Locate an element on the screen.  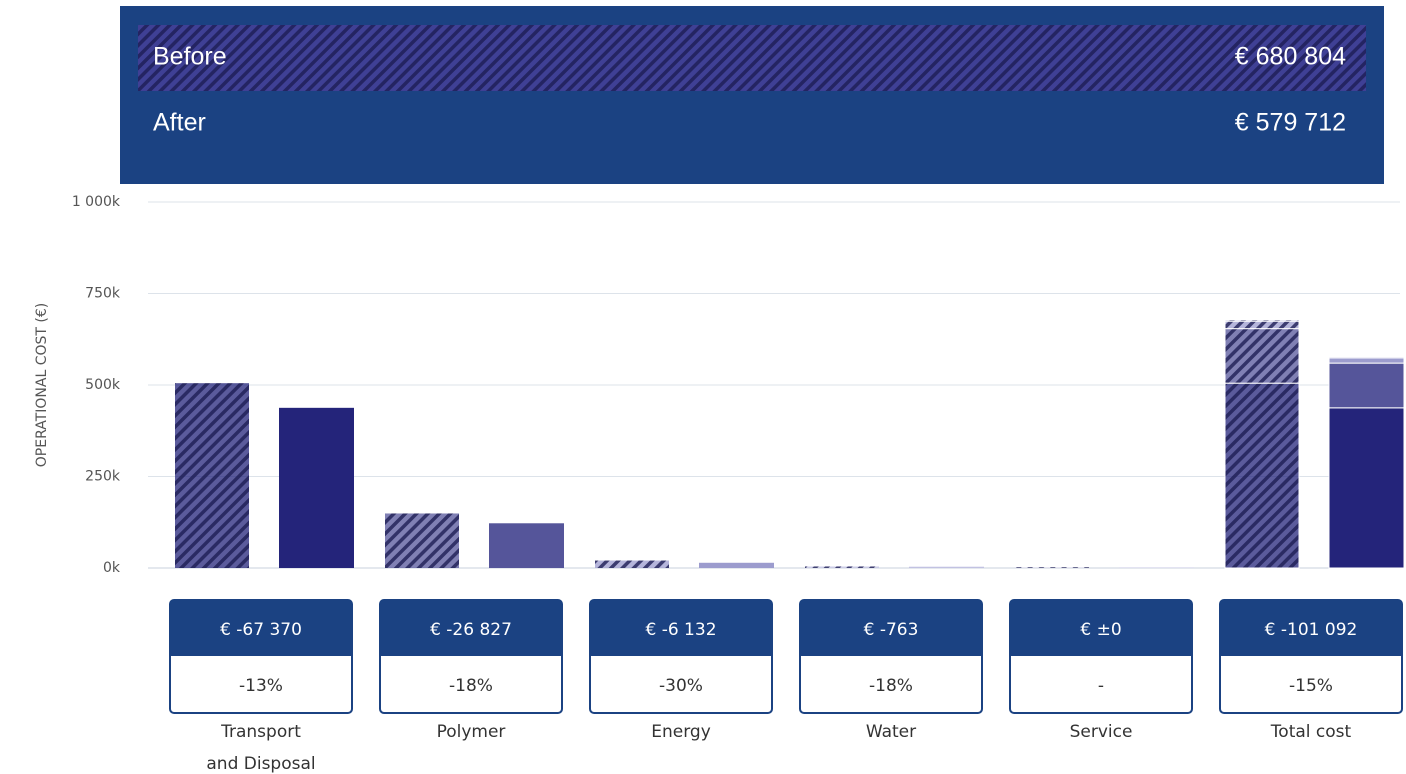
y-tick-label: 0k is located at coordinates (112, 568).